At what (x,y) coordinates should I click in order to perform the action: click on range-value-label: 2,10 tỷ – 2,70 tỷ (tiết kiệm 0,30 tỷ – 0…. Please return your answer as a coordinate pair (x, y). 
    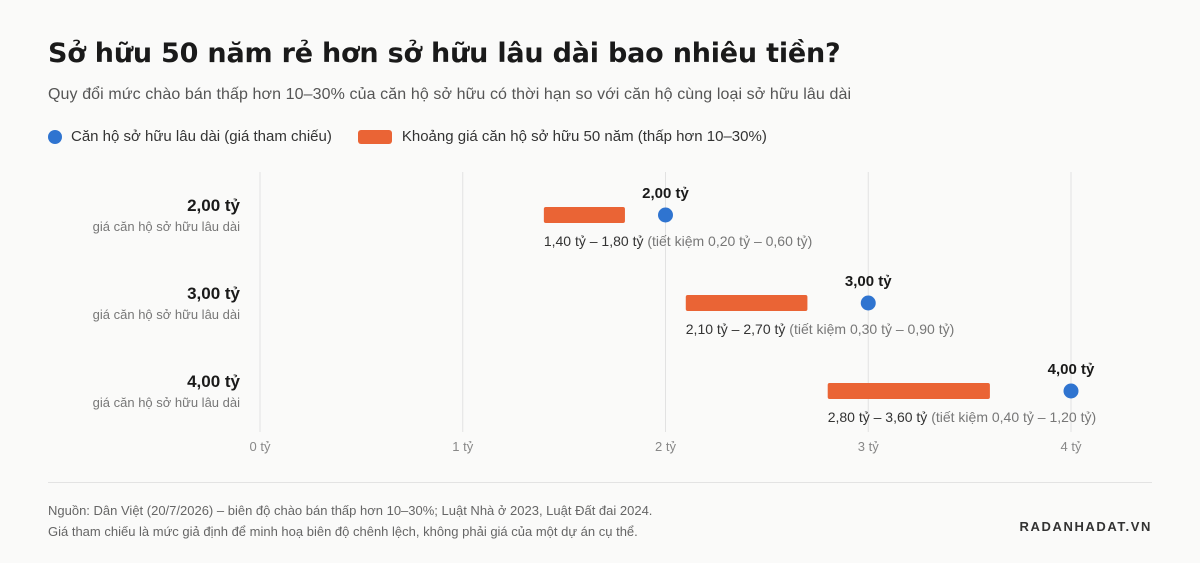
    Looking at the image, I should click on (820, 329).